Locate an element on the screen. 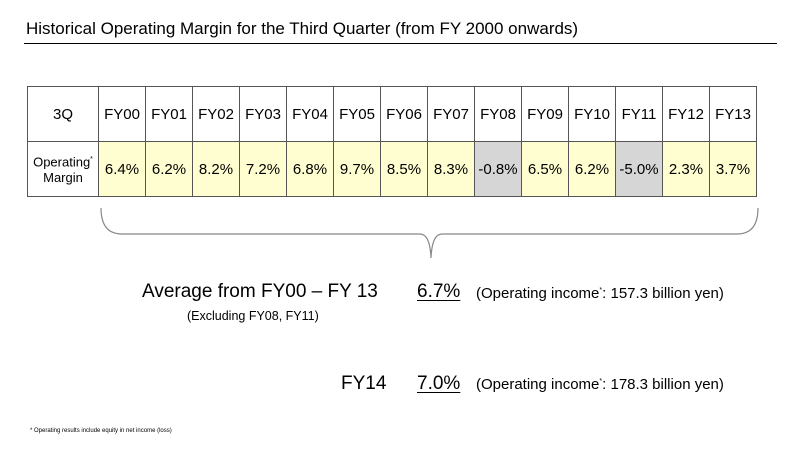 This screenshot has width=799, height=450. fy14-label: FY14 is located at coordinates (364, 383).